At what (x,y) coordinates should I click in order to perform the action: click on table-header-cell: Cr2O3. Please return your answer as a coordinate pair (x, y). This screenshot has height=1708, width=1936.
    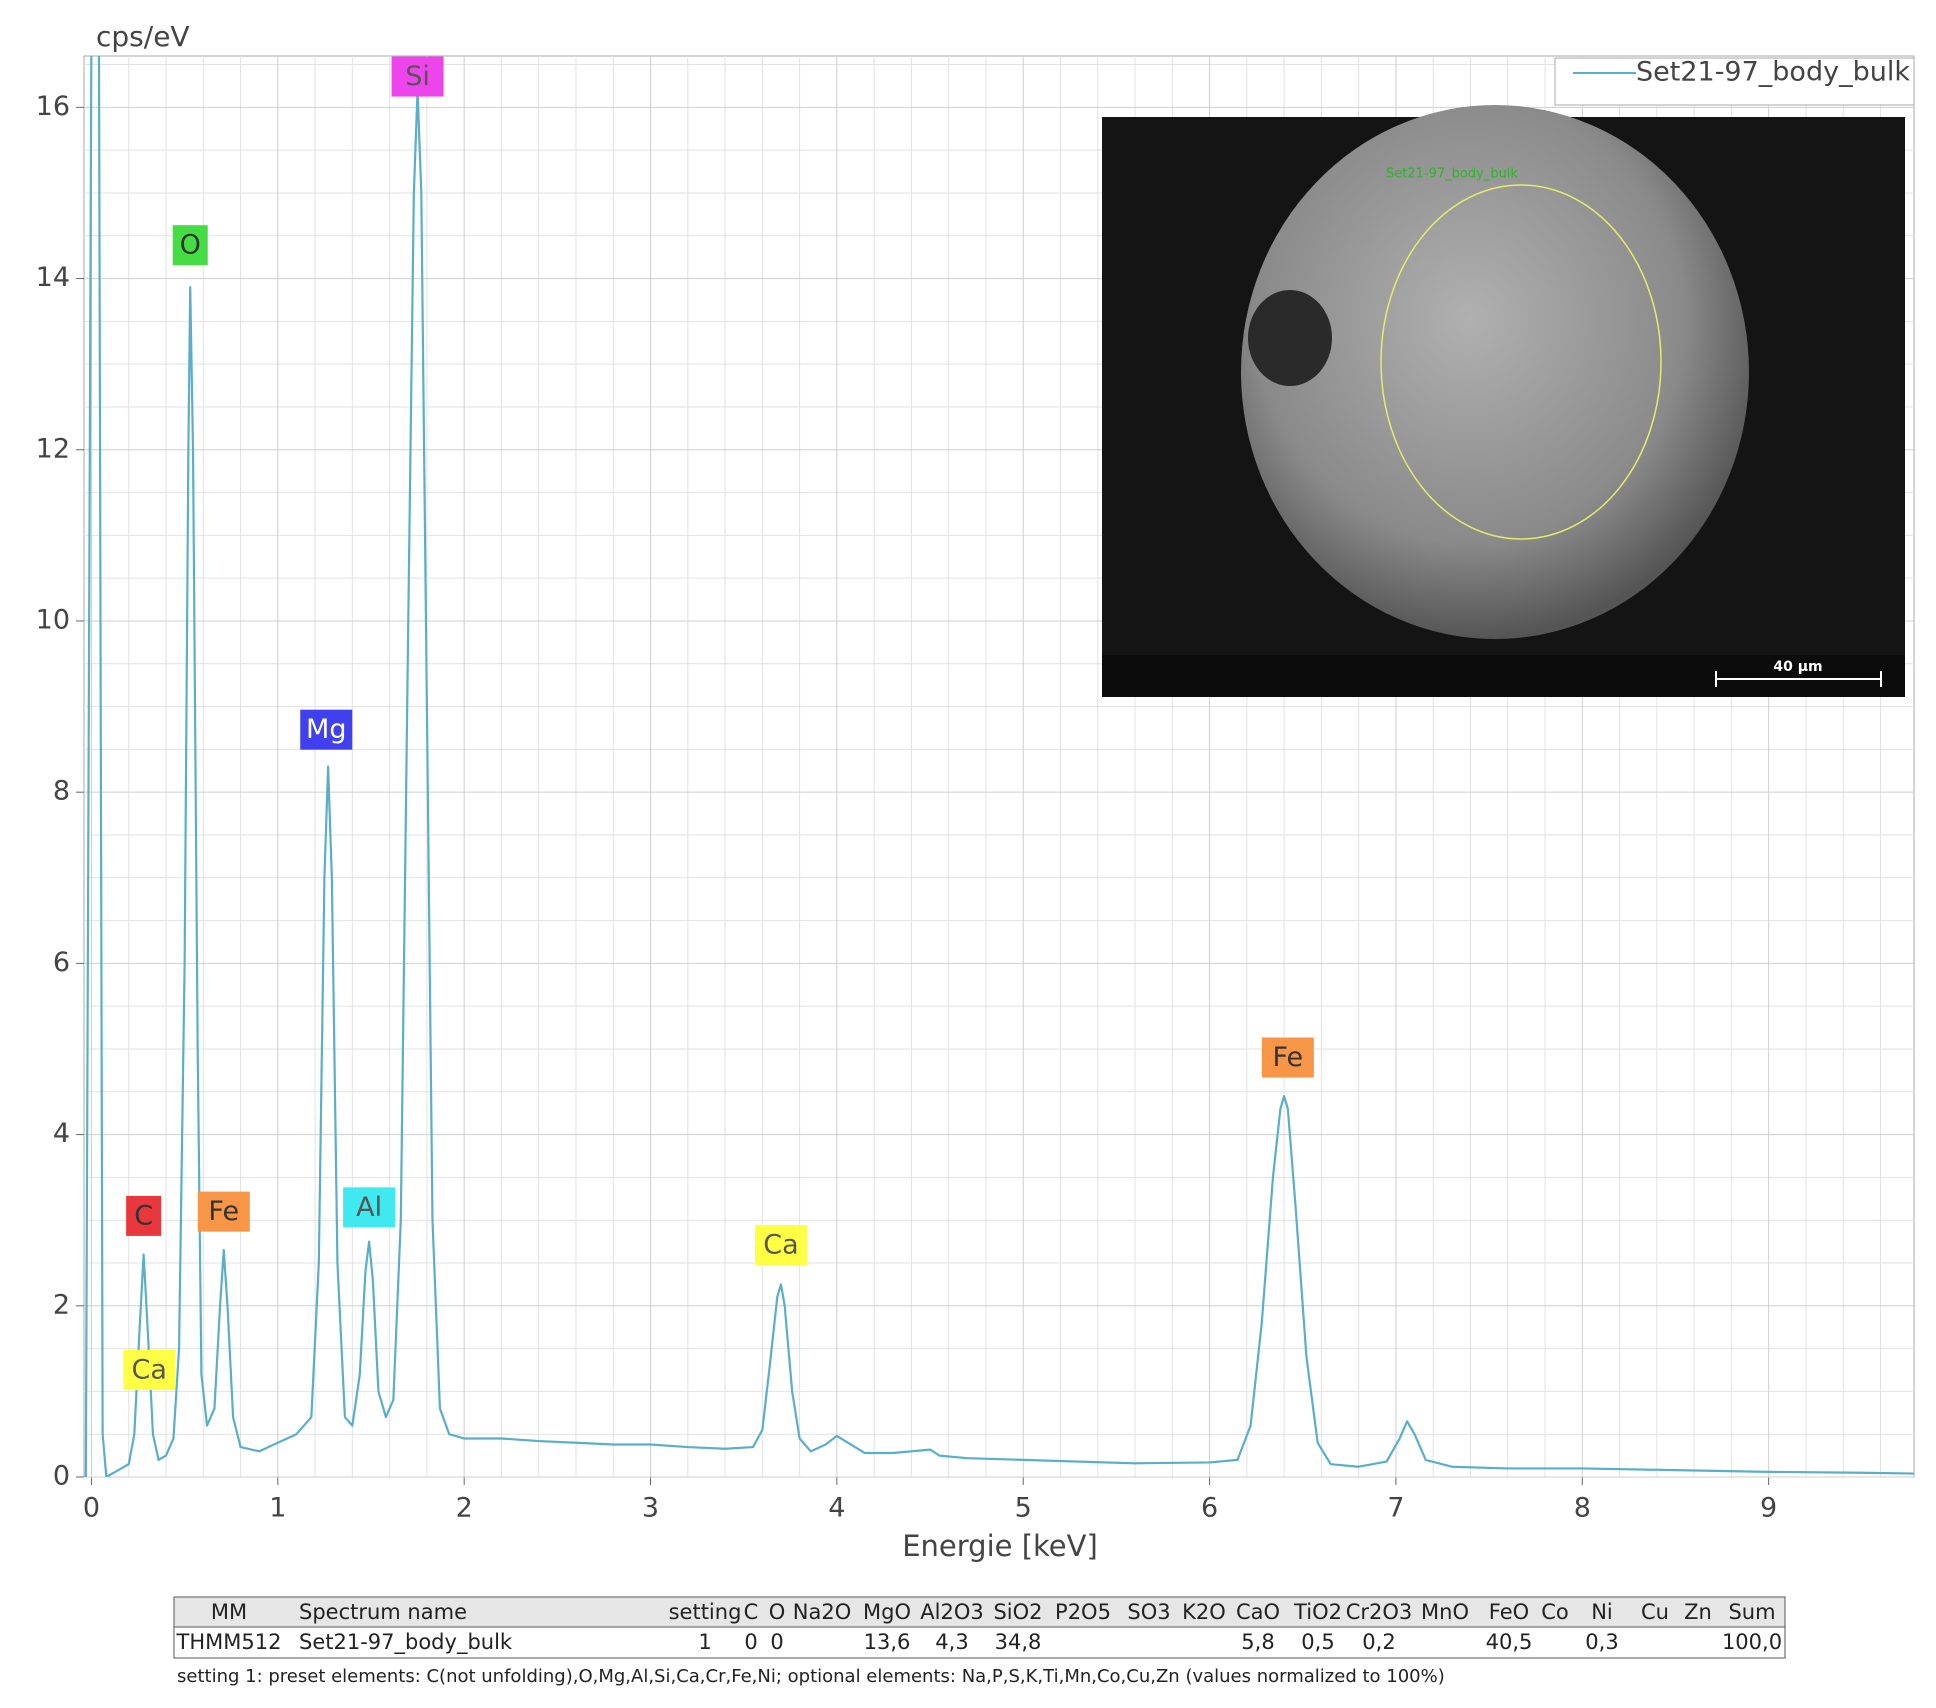
    Looking at the image, I should click on (1379, 1612).